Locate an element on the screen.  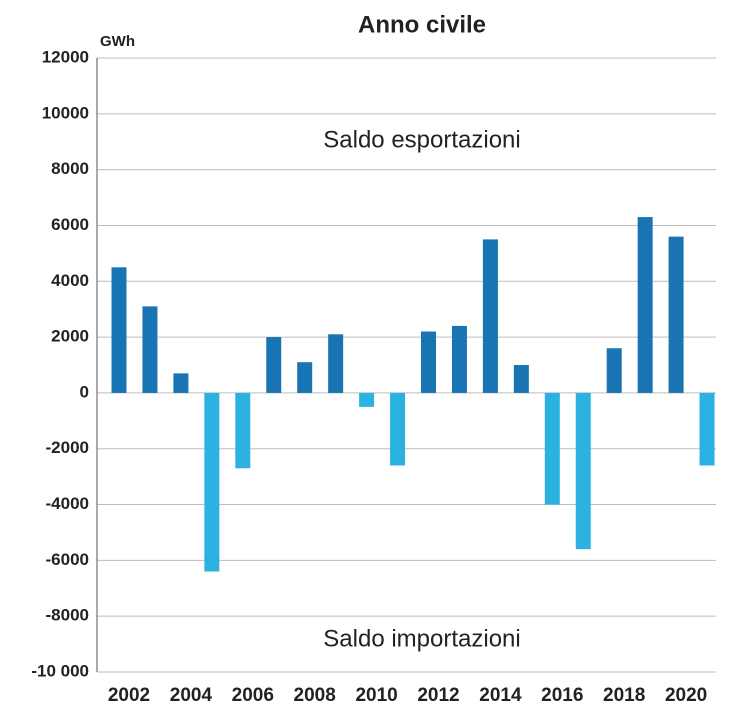
x-tick-label: 2014 is located at coordinates (500, 695).